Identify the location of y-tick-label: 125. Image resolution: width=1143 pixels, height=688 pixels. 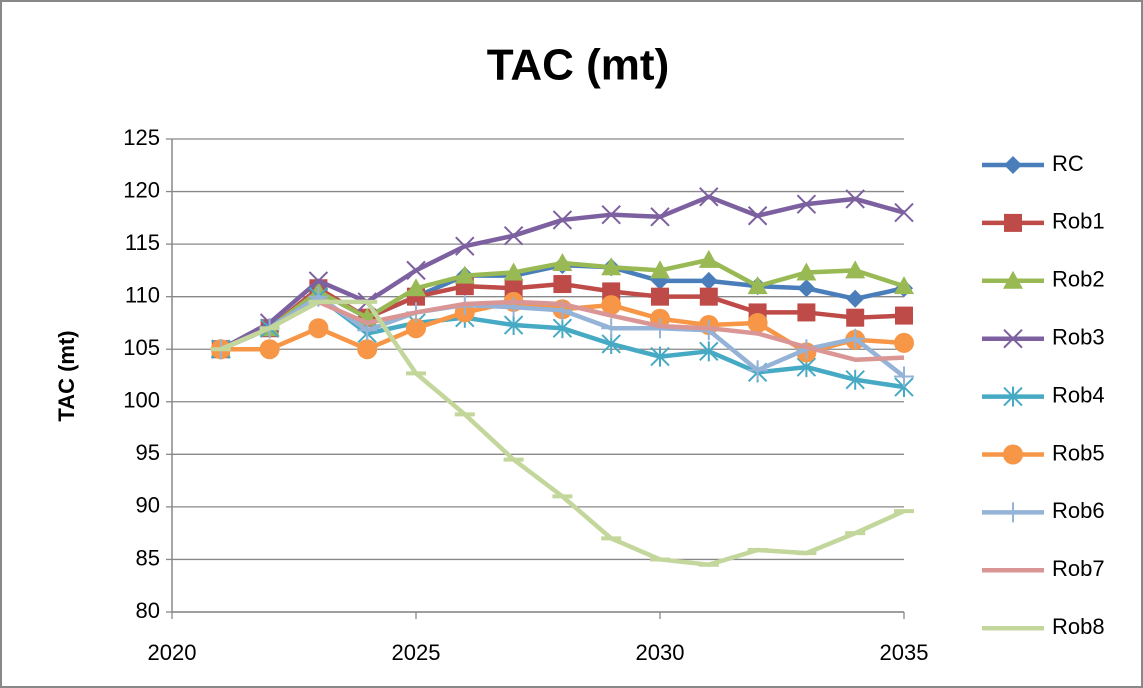
(141, 137).